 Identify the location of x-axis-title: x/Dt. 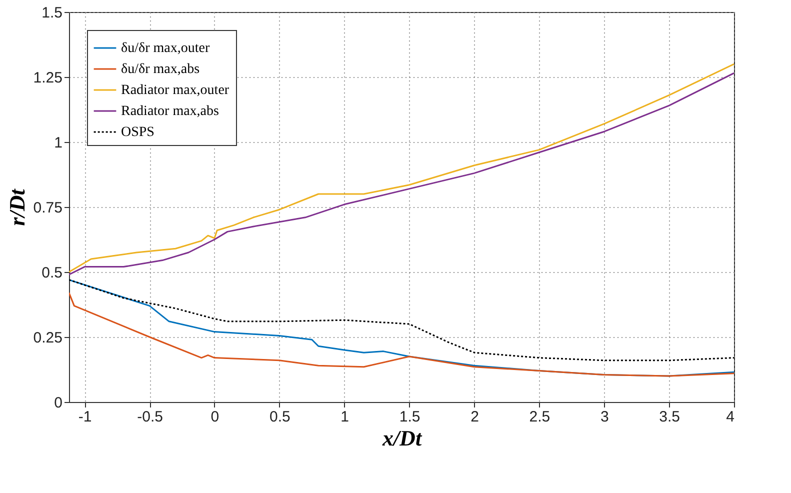
(401, 438).